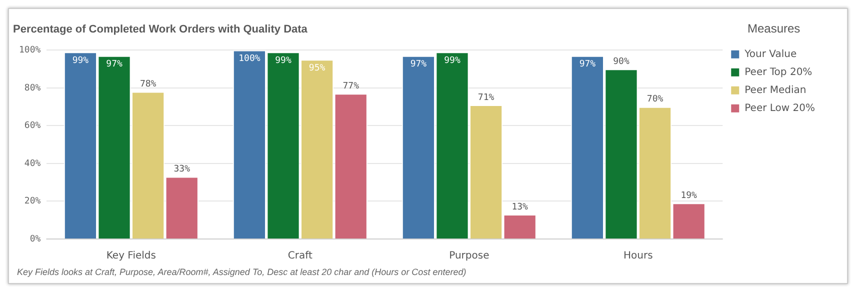  What do you see at coordinates (778, 72) in the screenshot?
I see `legend-label: Peer Top 20%` at bounding box center [778, 72].